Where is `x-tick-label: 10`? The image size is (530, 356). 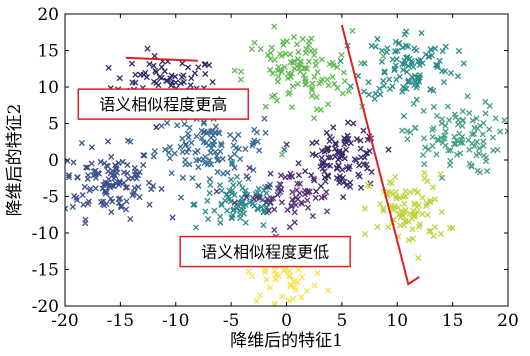 x-tick-label: 10 is located at coordinates (397, 321).